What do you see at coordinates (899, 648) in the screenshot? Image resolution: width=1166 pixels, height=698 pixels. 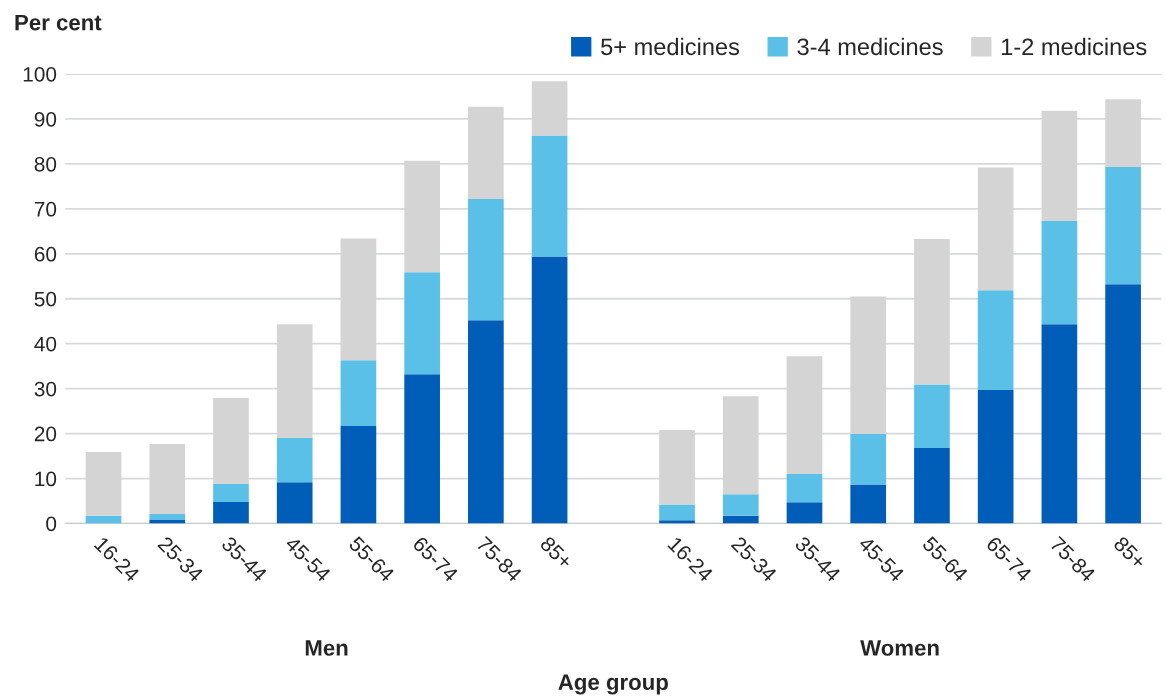 I see `text: Women` at bounding box center [899, 648].